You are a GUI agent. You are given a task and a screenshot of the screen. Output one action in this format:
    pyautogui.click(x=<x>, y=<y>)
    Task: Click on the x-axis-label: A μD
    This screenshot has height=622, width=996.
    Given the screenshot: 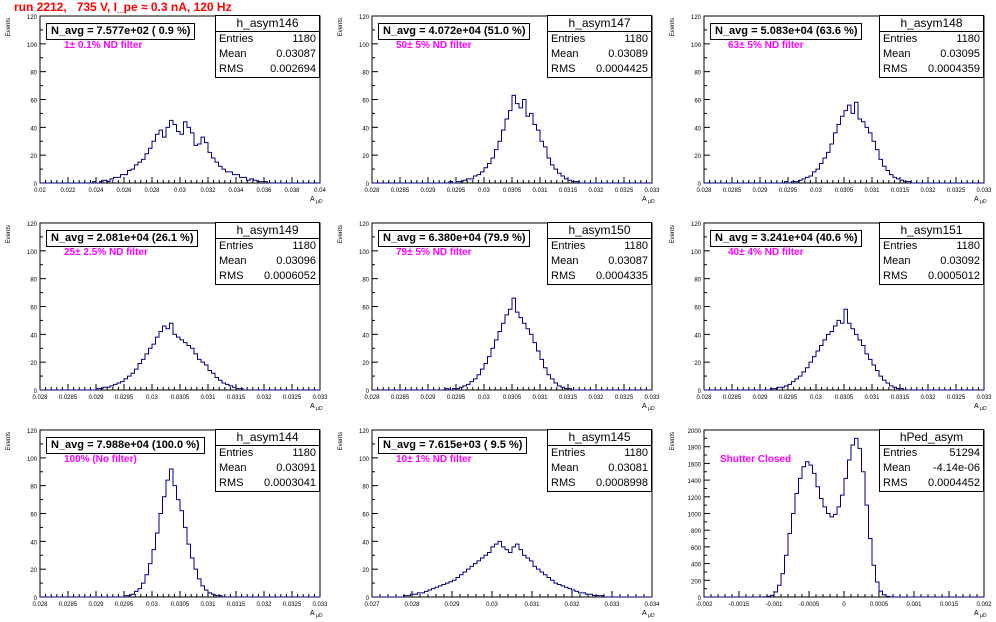 What is the action you would take?
    pyautogui.click(x=648, y=200)
    